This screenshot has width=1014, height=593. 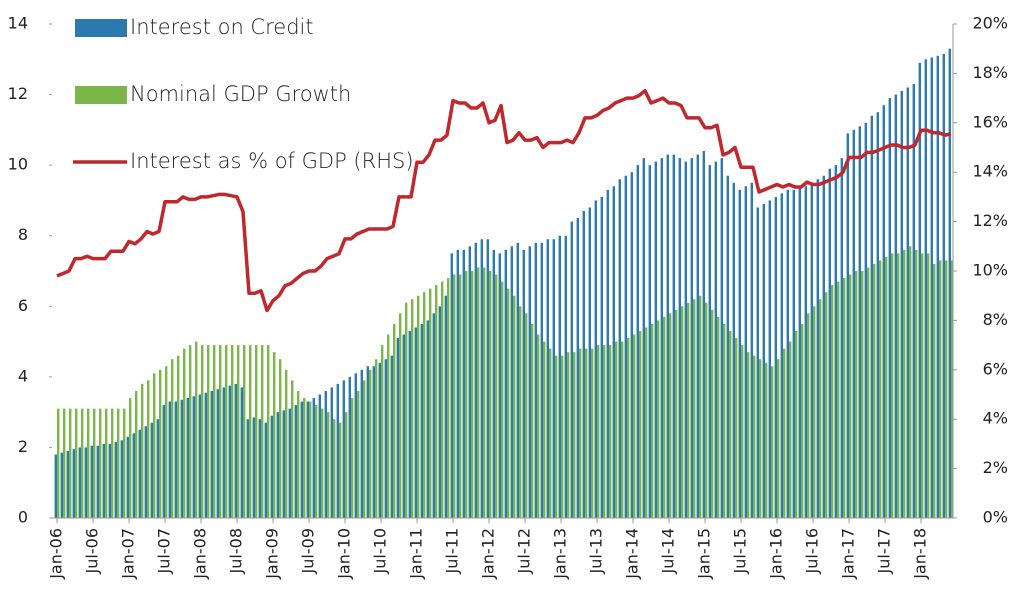 I want to click on x-tick-label: Jan-12, so click(x=488, y=554).